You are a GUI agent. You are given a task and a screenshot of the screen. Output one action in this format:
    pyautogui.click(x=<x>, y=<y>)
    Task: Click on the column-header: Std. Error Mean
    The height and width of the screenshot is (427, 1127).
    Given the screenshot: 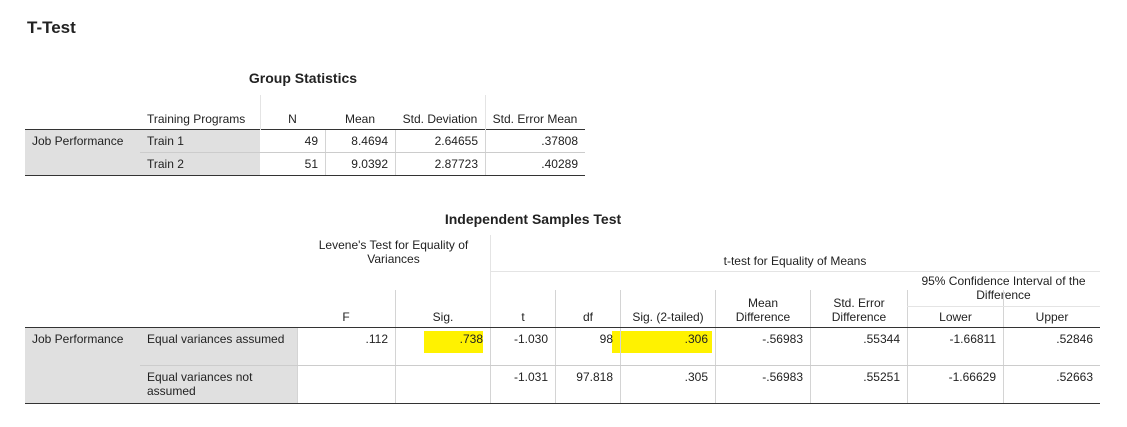 What is the action you would take?
    pyautogui.click(x=535, y=119)
    